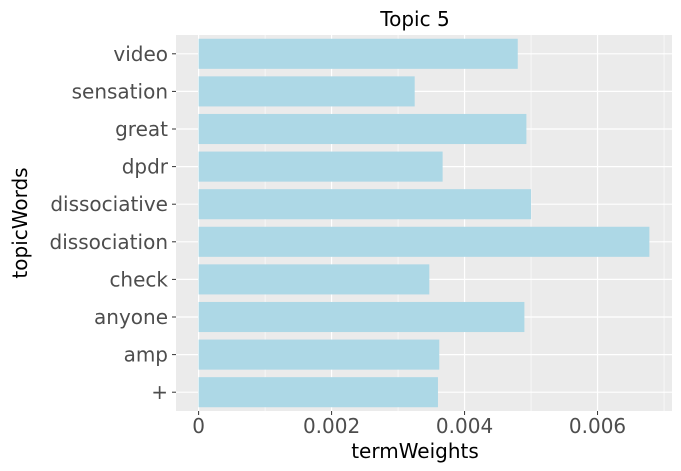 The height and width of the screenshot is (471, 681). Describe the element at coordinates (198, 426) in the screenshot. I see `x-tick-label: 0` at that location.